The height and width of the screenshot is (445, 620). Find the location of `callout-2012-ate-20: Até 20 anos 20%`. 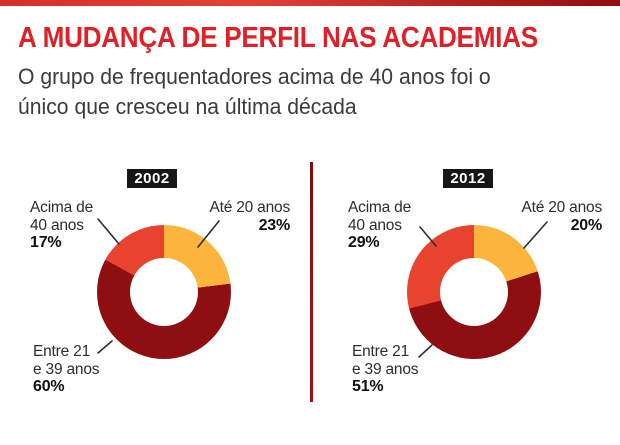

callout-2012-ate-20: Até 20 anos 20% is located at coordinates (555, 216).